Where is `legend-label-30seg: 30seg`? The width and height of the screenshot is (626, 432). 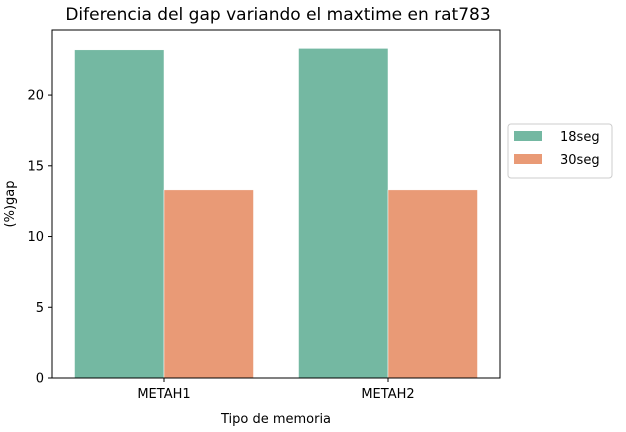
legend-label-30seg: 30seg is located at coordinates (580, 160).